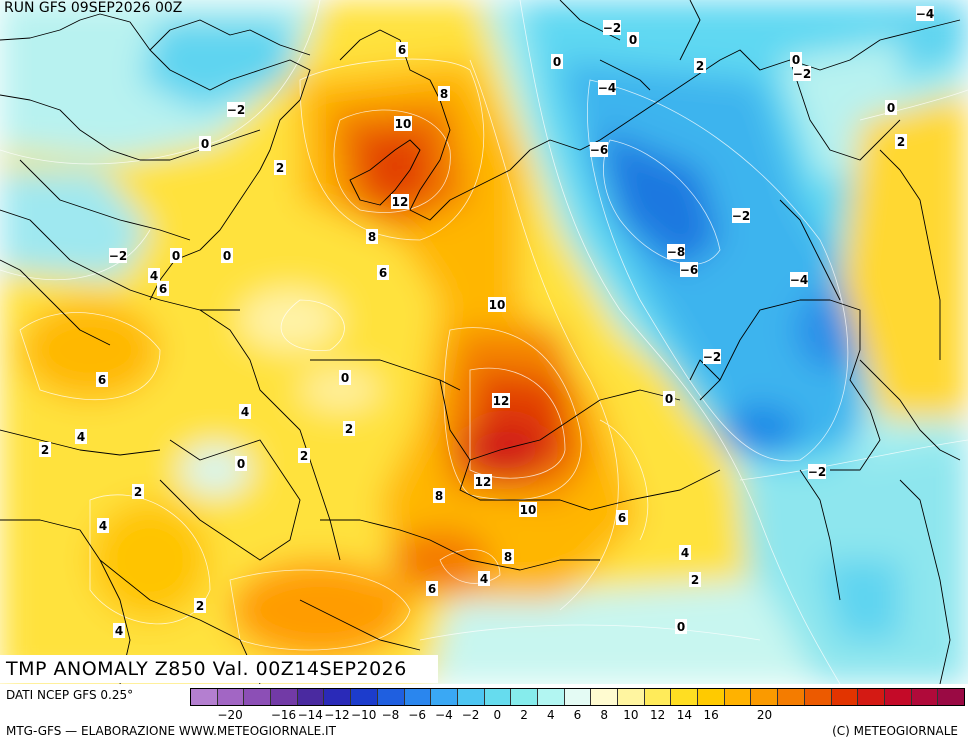 The width and height of the screenshot is (968, 745). What do you see at coordinates (444, 94) in the screenshot?
I see `isoline-label: 8` at bounding box center [444, 94].